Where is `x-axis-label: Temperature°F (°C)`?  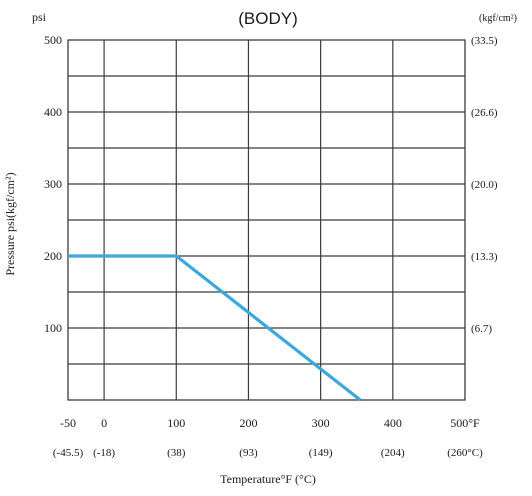 x-axis-label: Temperature°F (°C) is located at coordinates (268, 479).